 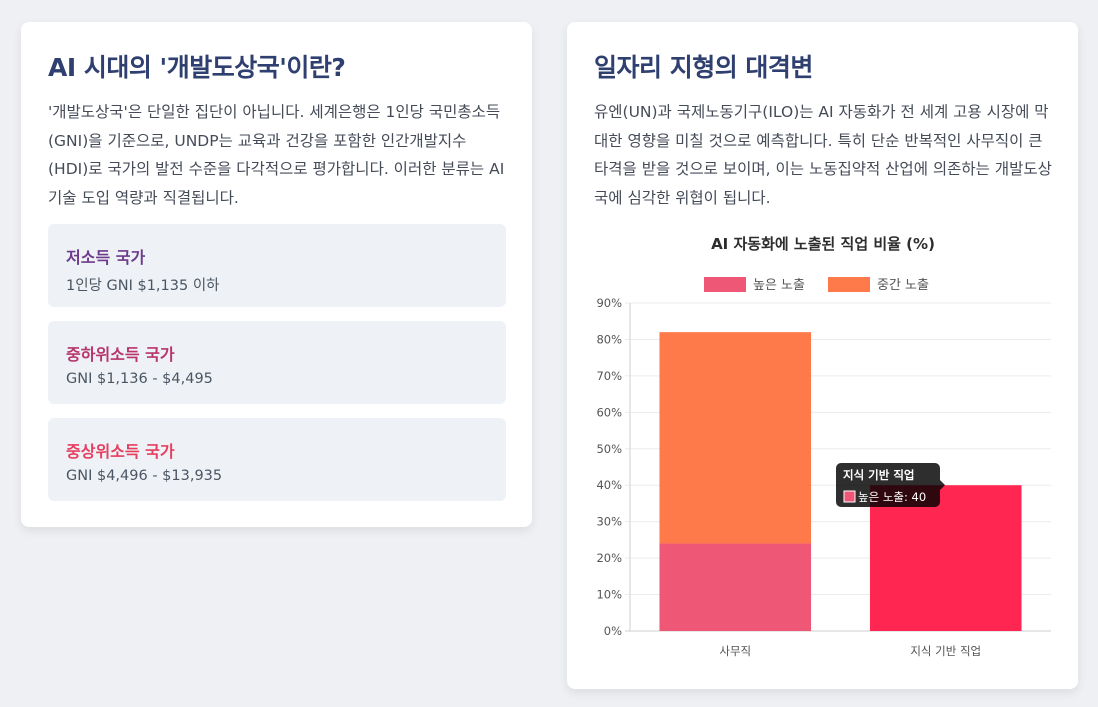 What do you see at coordinates (120, 354) in the screenshot?
I see `tier-name: 중하위소득 국가` at bounding box center [120, 354].